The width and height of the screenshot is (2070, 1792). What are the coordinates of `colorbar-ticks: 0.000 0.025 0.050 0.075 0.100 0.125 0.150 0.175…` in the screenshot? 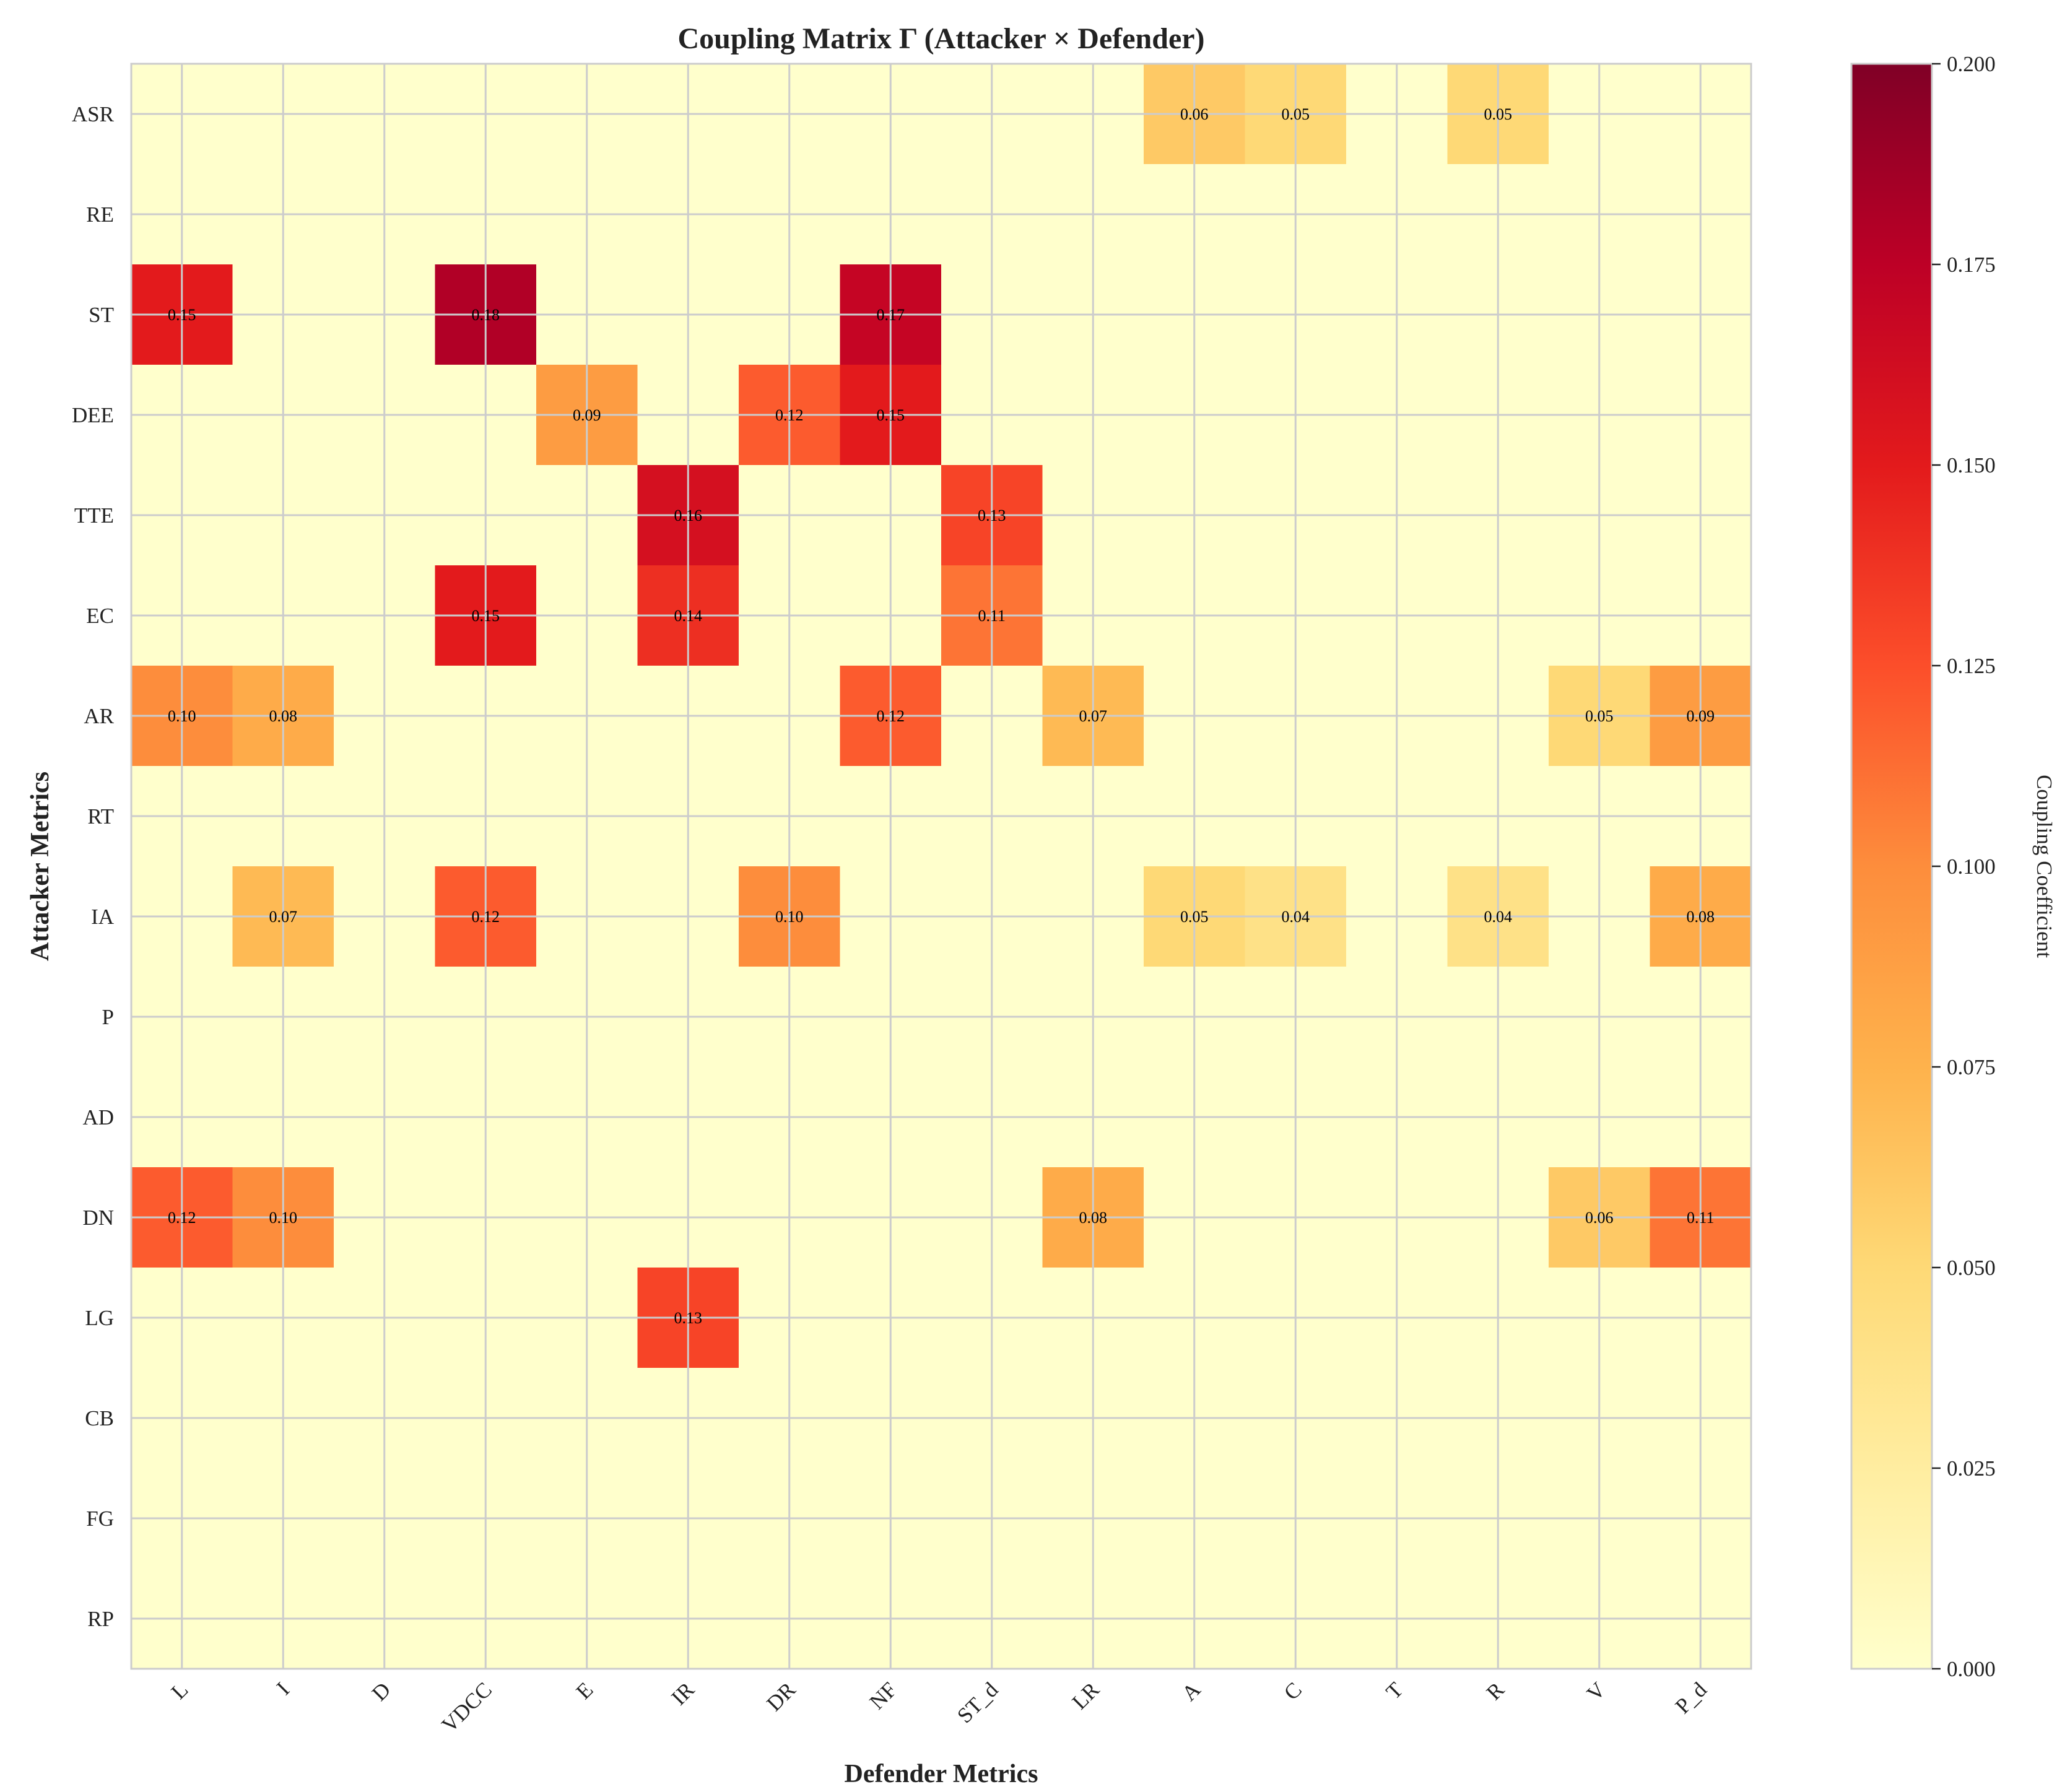 It's located at (1964, 867).